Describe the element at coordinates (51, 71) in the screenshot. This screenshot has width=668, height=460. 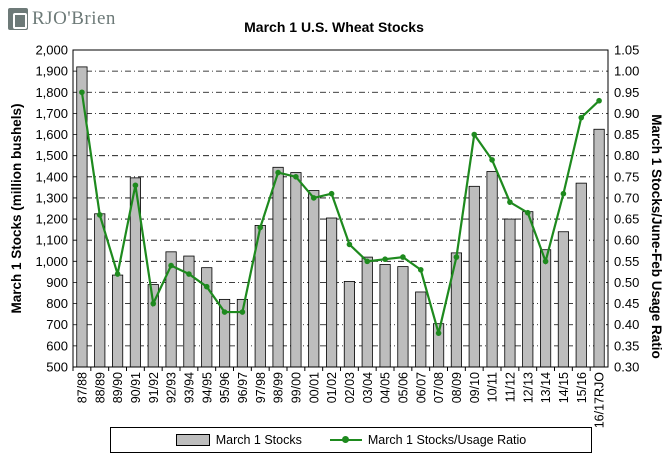
I see `y-tick-label: 1,900` at that location.